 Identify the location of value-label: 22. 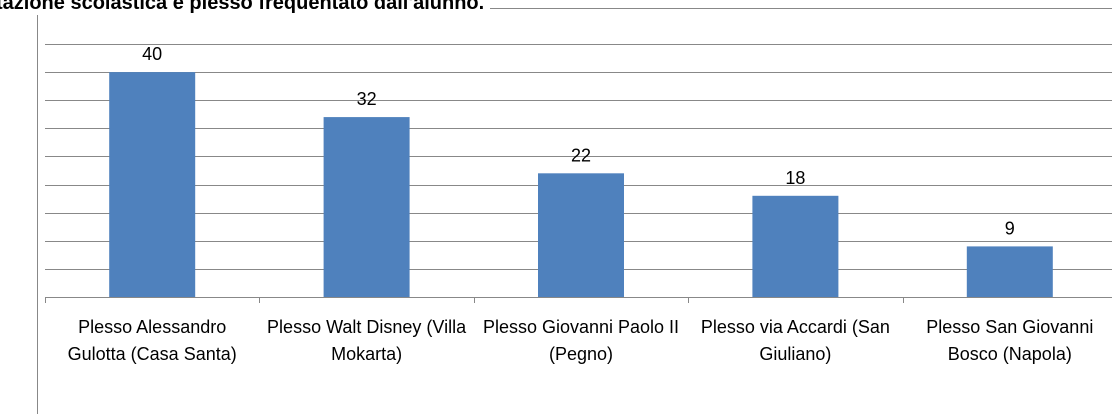
(581, 155).